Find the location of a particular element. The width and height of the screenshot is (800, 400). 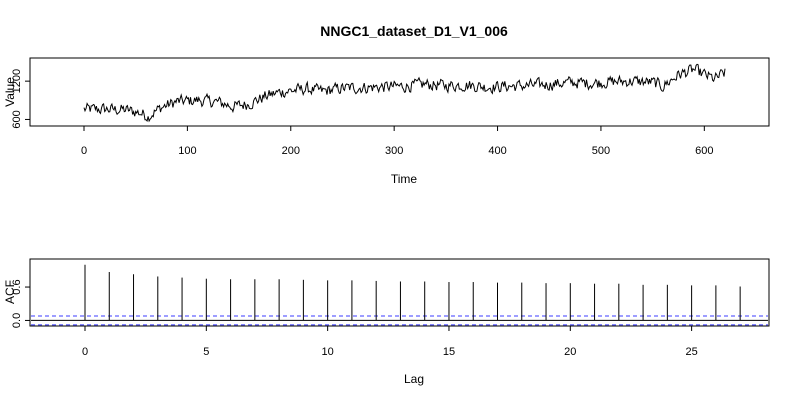

time-series-x-ticks: 0 100 200 300 400 500 600 is located at coordinates (397, 141).